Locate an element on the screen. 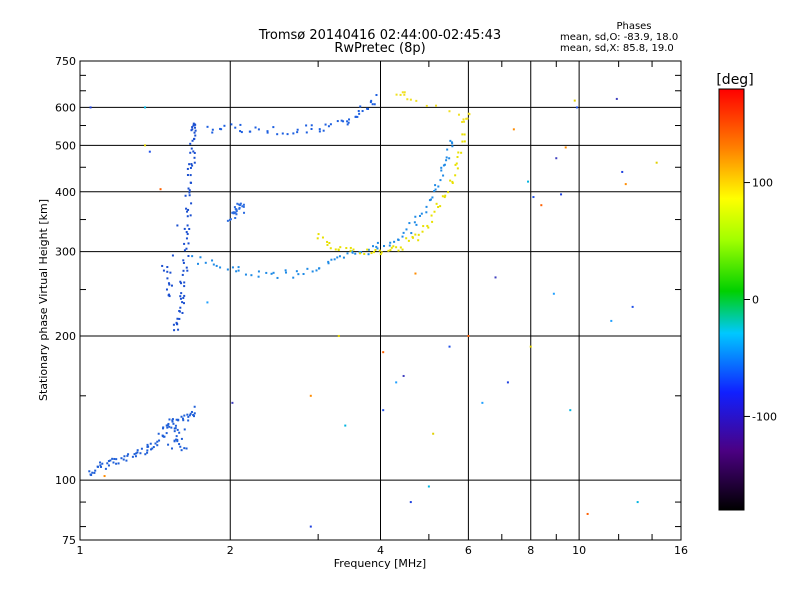  y-tick-label: 300 is located at coordinates (65, 252).